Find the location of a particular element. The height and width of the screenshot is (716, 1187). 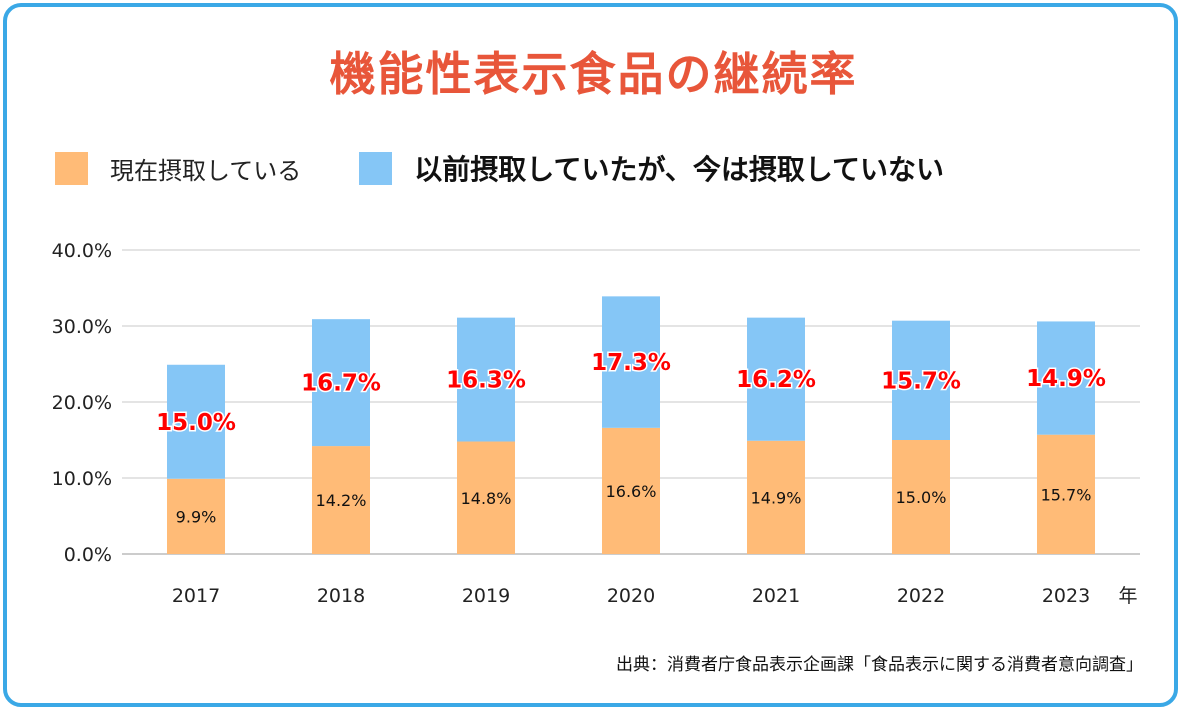

data-label-current: 15.0% is located at coordinates (921, 497).